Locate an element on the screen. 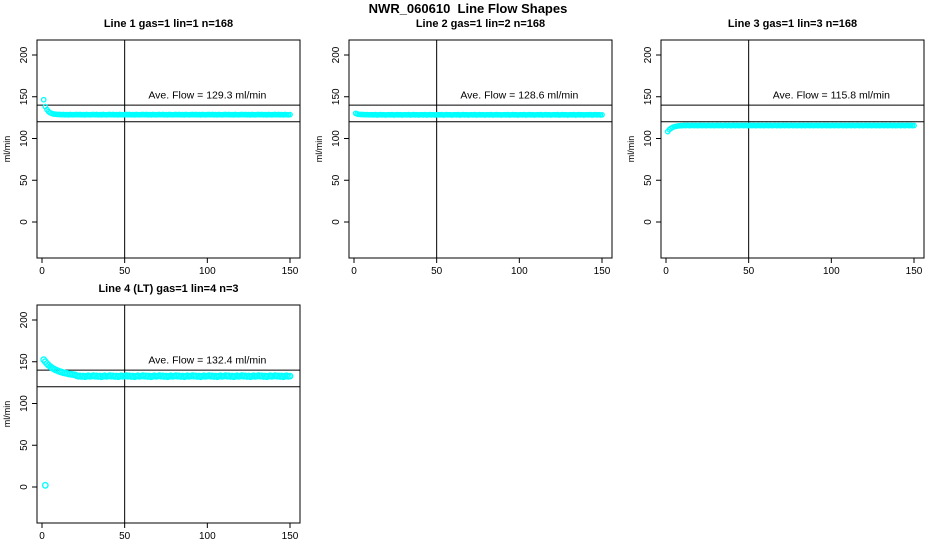 This screenshot has height=540, width=936. annotation-ave-flow: Ave. Flow = 128.6 ml/min is located at coordinates (519, 95).